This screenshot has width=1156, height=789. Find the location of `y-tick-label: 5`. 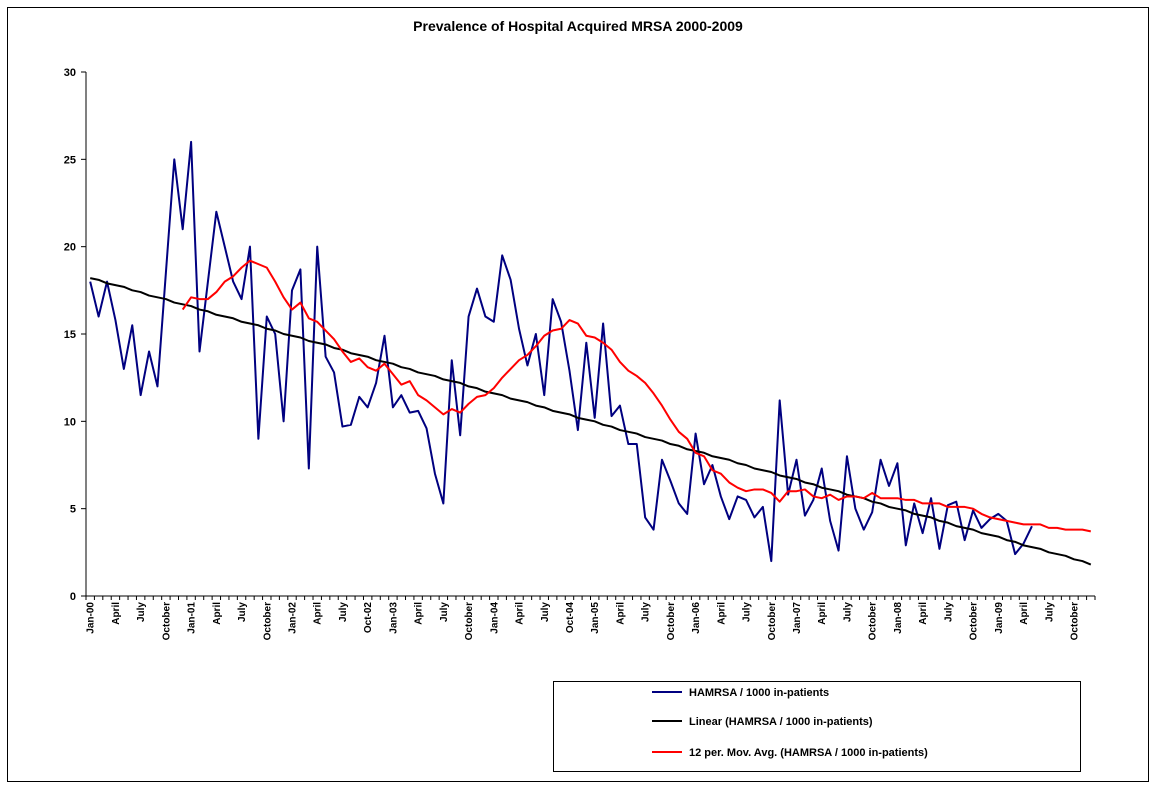

y-tick-label: 5 is located at coordinates (73, 510).